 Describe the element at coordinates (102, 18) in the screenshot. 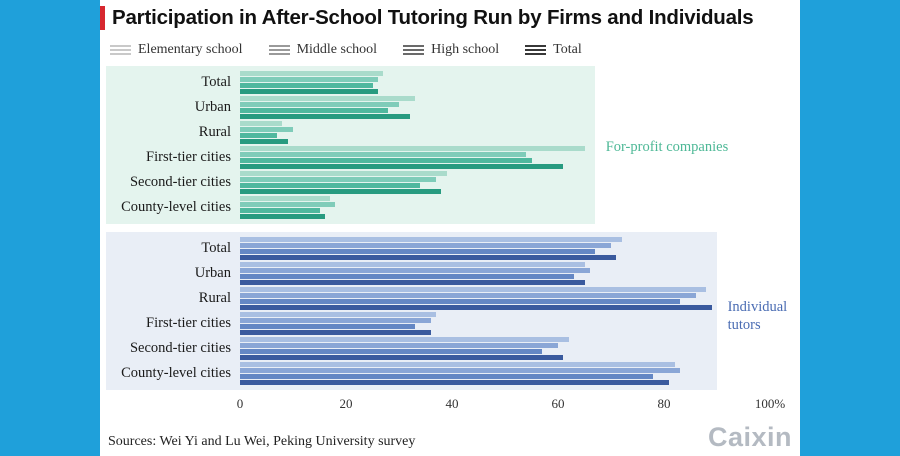

I see `title-accent-bar` at that location.